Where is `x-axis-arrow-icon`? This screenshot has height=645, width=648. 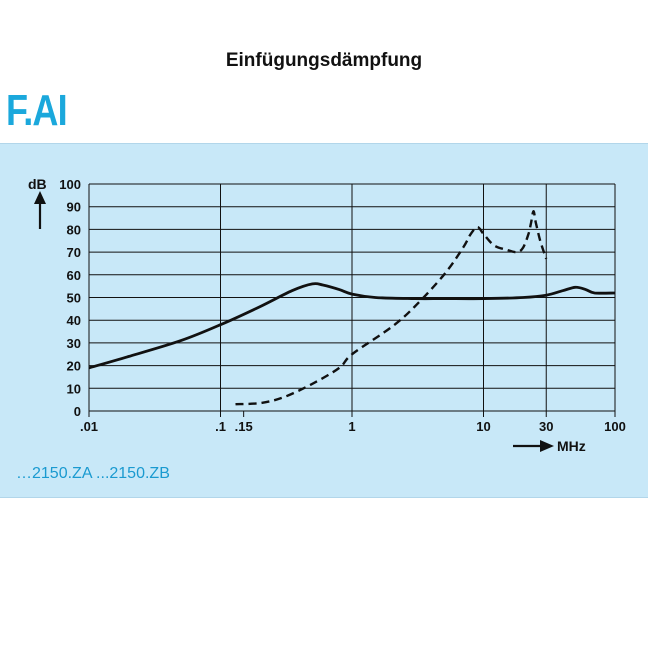
x-axis-arrow-icon is located at coordinates (547, 446).